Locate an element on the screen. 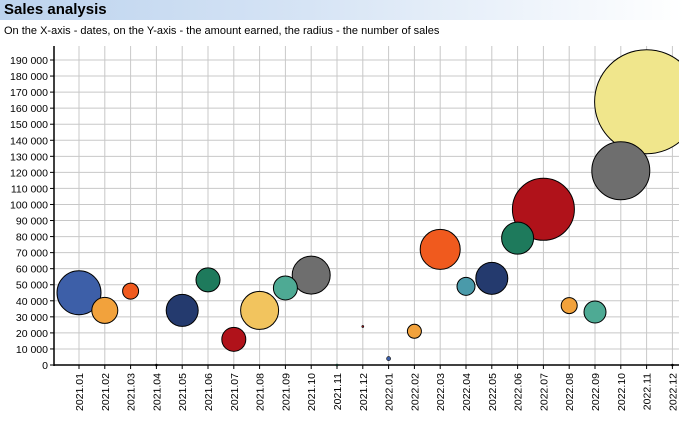 Image resolution: width=685 pixels, height=445 pixels. y-tick-label: 60 000 is located at coordinates (32, 270).